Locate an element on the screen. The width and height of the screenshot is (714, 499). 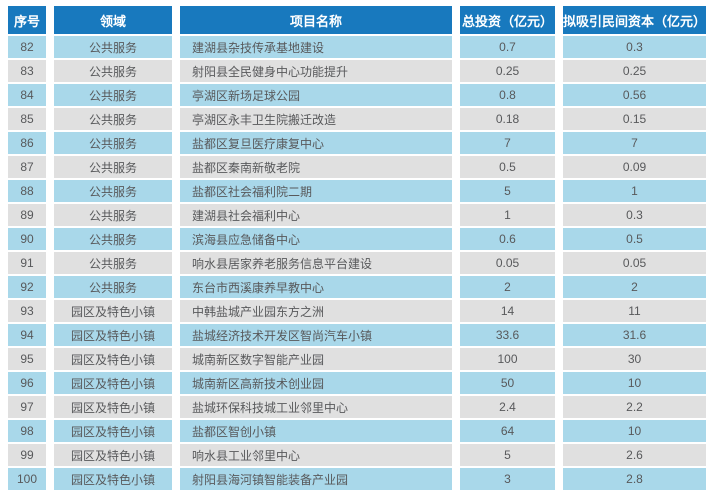
cell-invest: 3 is located at coordinates (507, 479).